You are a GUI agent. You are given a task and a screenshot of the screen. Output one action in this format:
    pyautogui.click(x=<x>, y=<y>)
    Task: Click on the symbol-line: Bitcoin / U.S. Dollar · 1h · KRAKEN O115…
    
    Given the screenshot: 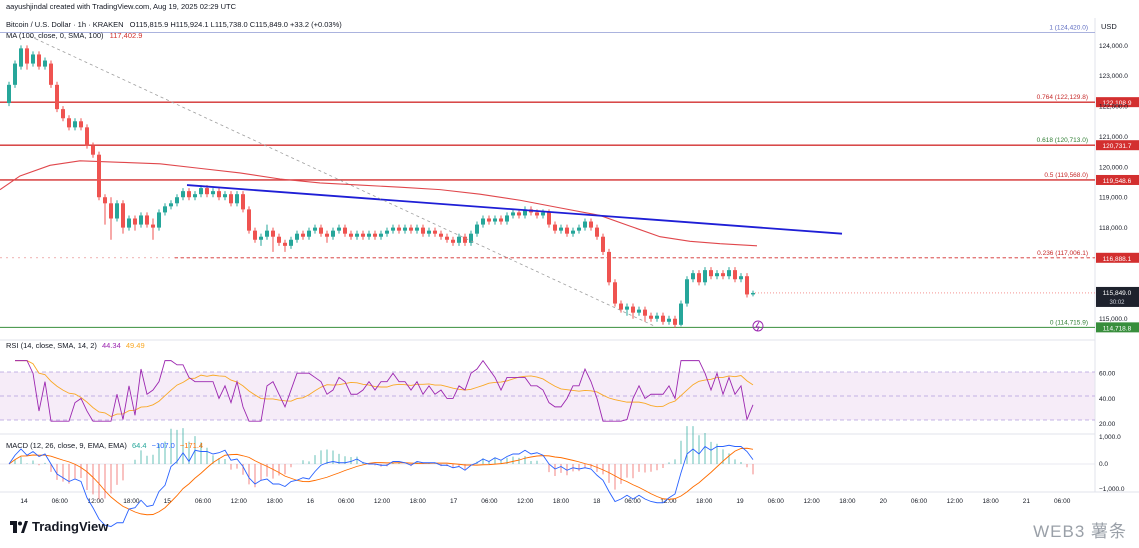 What is the action you would take?
    pyautogui.click(x=174, y=24)
    